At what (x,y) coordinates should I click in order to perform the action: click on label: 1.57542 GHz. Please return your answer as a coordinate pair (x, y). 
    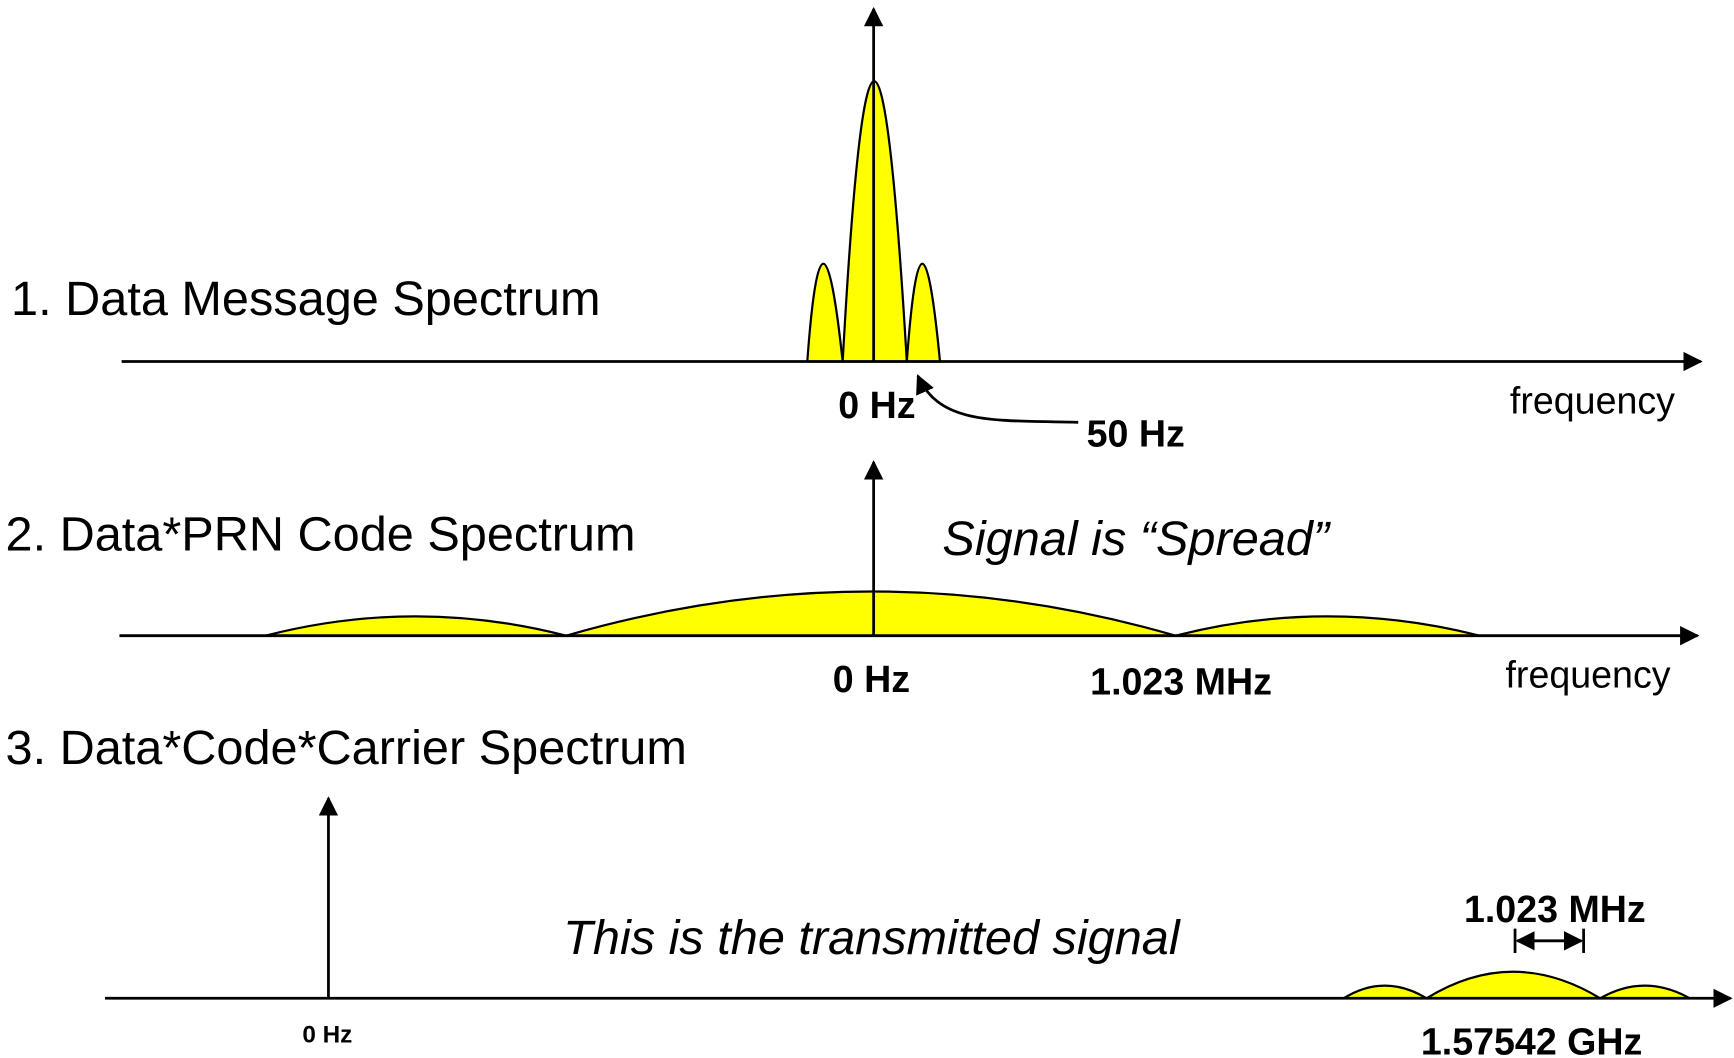
    Looking at the image, I should click on (1531, 1039).